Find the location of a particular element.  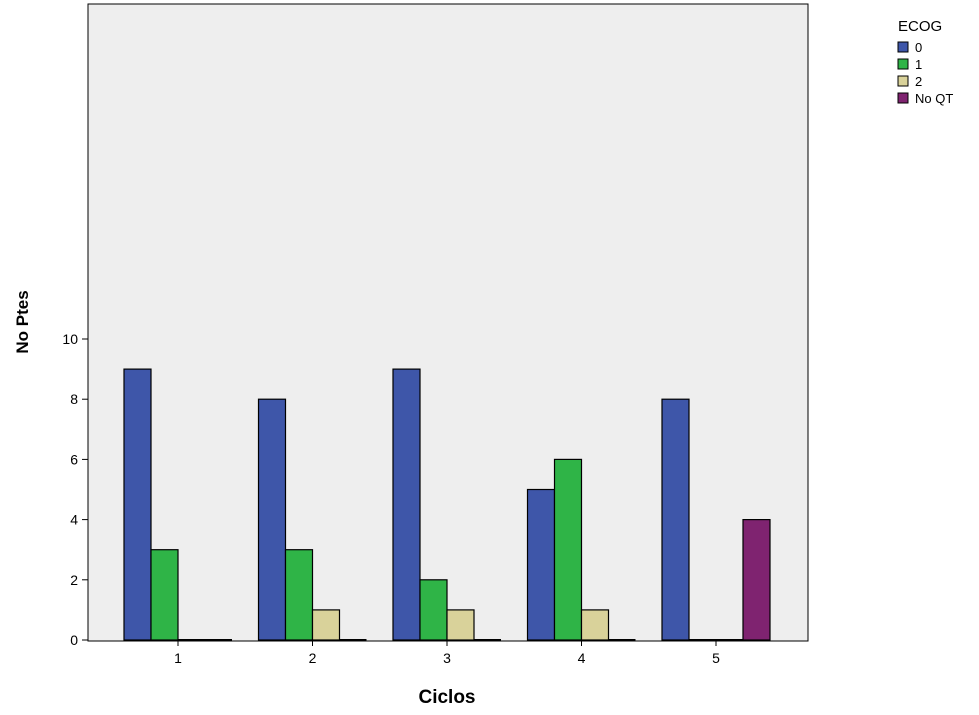

x-tick-label: 5 is located at coordinates (716, 658).